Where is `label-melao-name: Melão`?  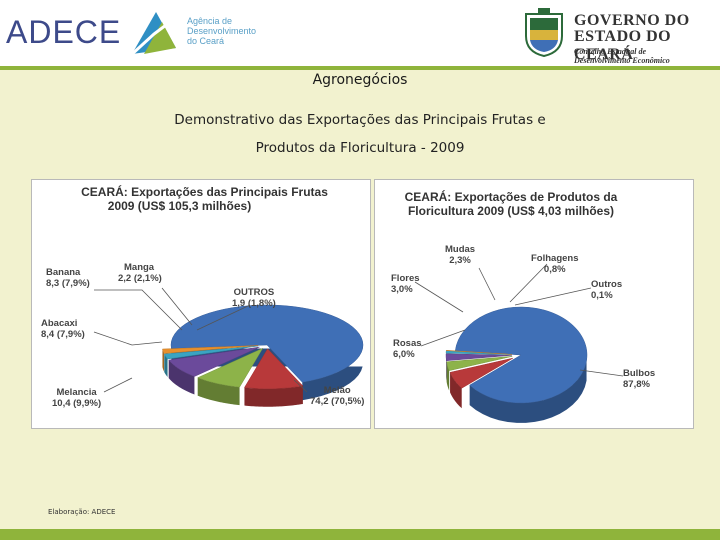 label-melao-name: Melão is located at coordinates (337, 390).